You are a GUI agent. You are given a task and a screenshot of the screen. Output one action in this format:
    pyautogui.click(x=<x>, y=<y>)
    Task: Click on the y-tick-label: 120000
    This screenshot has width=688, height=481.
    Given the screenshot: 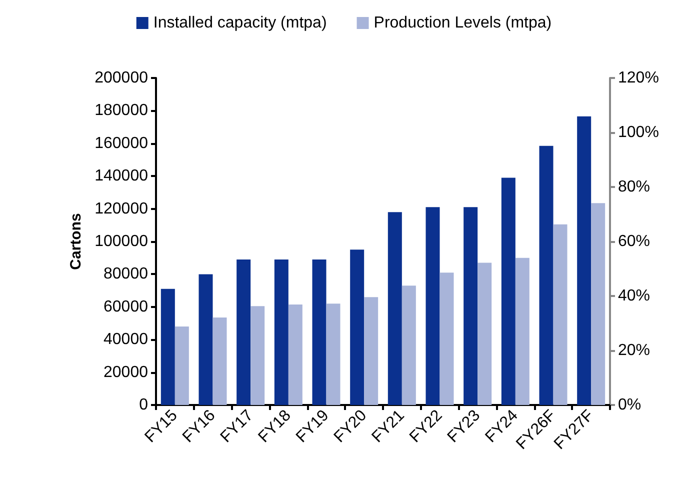 What is the action you would take?
    pyautogui.click(x=121, y=209)
    